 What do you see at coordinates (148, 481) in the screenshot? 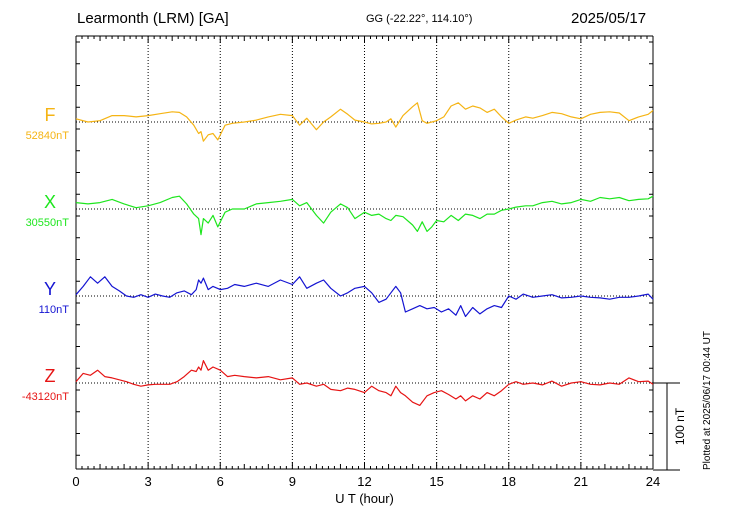
I see `x-tick-label: 3` at bounding box center [148, 481].